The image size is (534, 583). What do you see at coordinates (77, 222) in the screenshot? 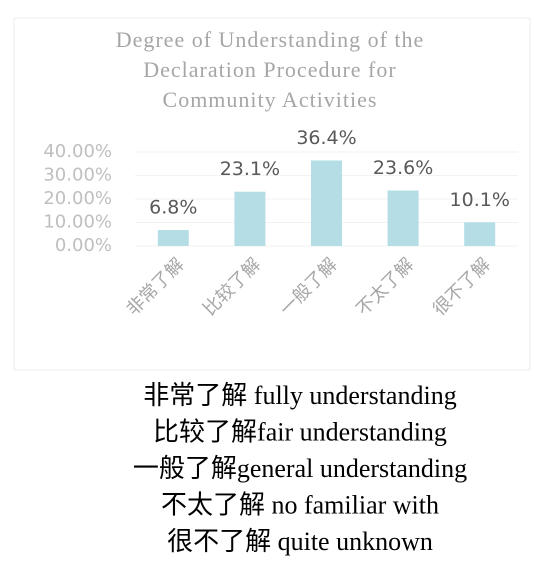
I see `y-tick-label: 10.00%` at bounding box center [77, 222].